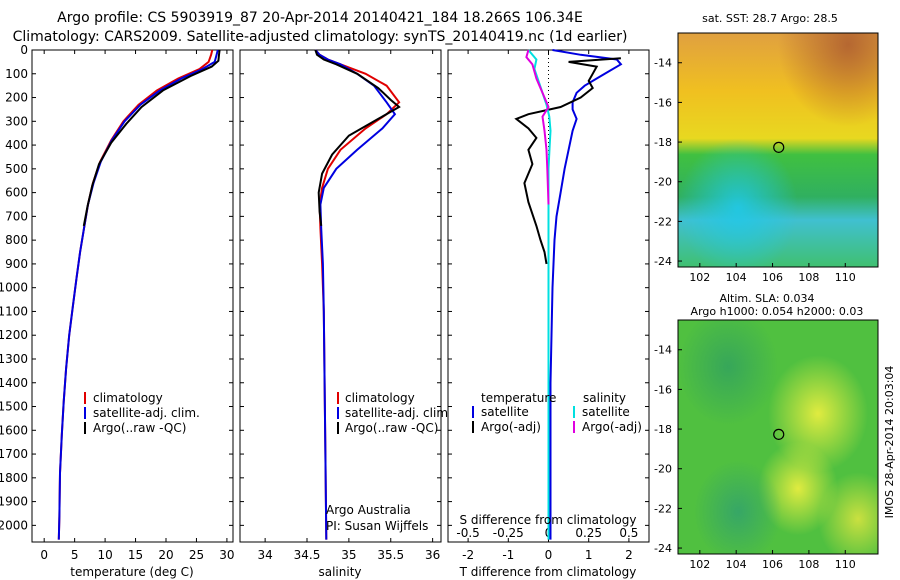 This screenshot has height=580, width=900. Describe the element at coordinates (589, 555) in the screenshot. I see `x-tick-label: 1` at that location.